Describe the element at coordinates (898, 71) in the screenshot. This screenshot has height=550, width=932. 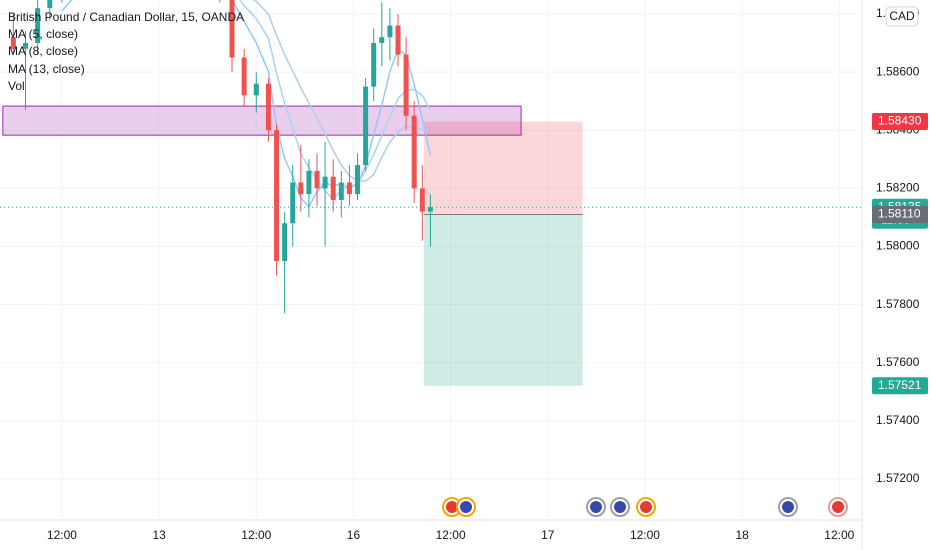
I see `y-tick-label: 1.58600` at that location.